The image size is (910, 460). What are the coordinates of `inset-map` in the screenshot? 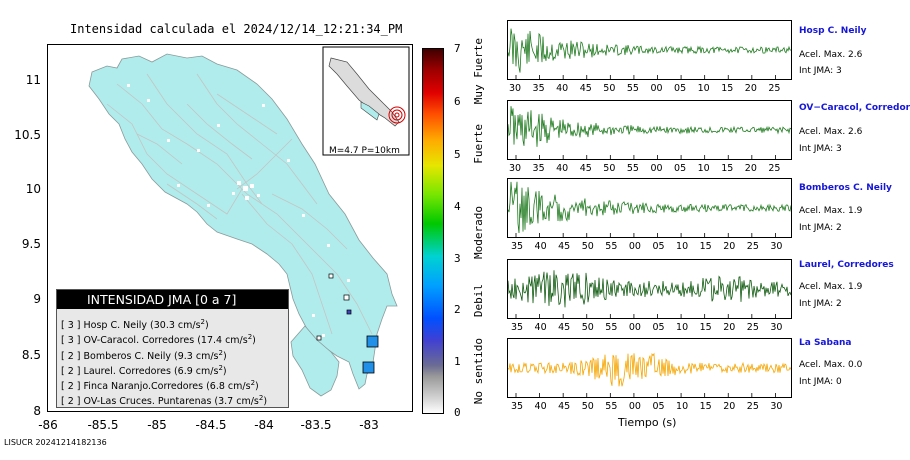 It's located at (366, 101).